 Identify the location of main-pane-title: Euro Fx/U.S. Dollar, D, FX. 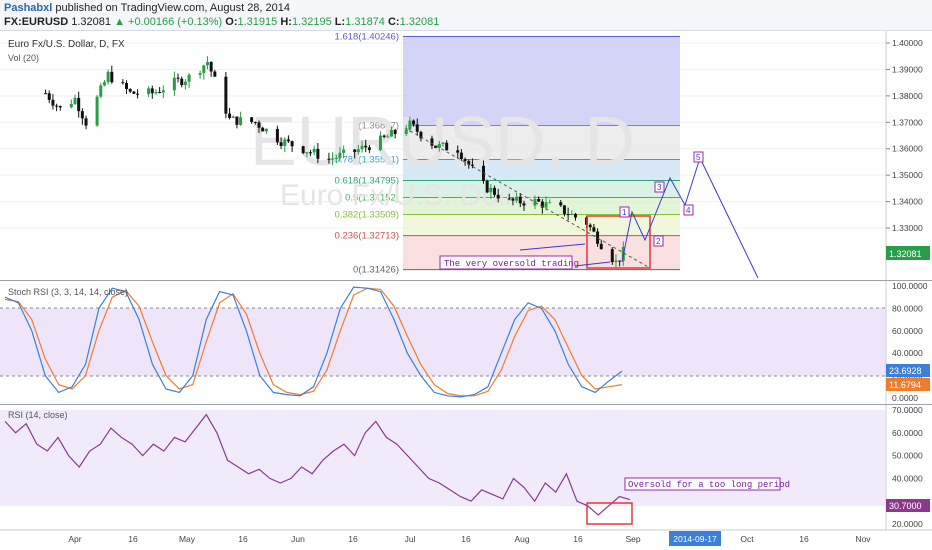
(66, 44).